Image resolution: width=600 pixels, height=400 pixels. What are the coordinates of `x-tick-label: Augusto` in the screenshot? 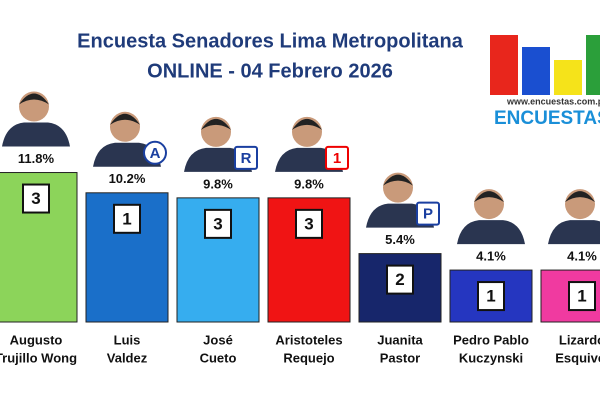 It's located at (36, 339).